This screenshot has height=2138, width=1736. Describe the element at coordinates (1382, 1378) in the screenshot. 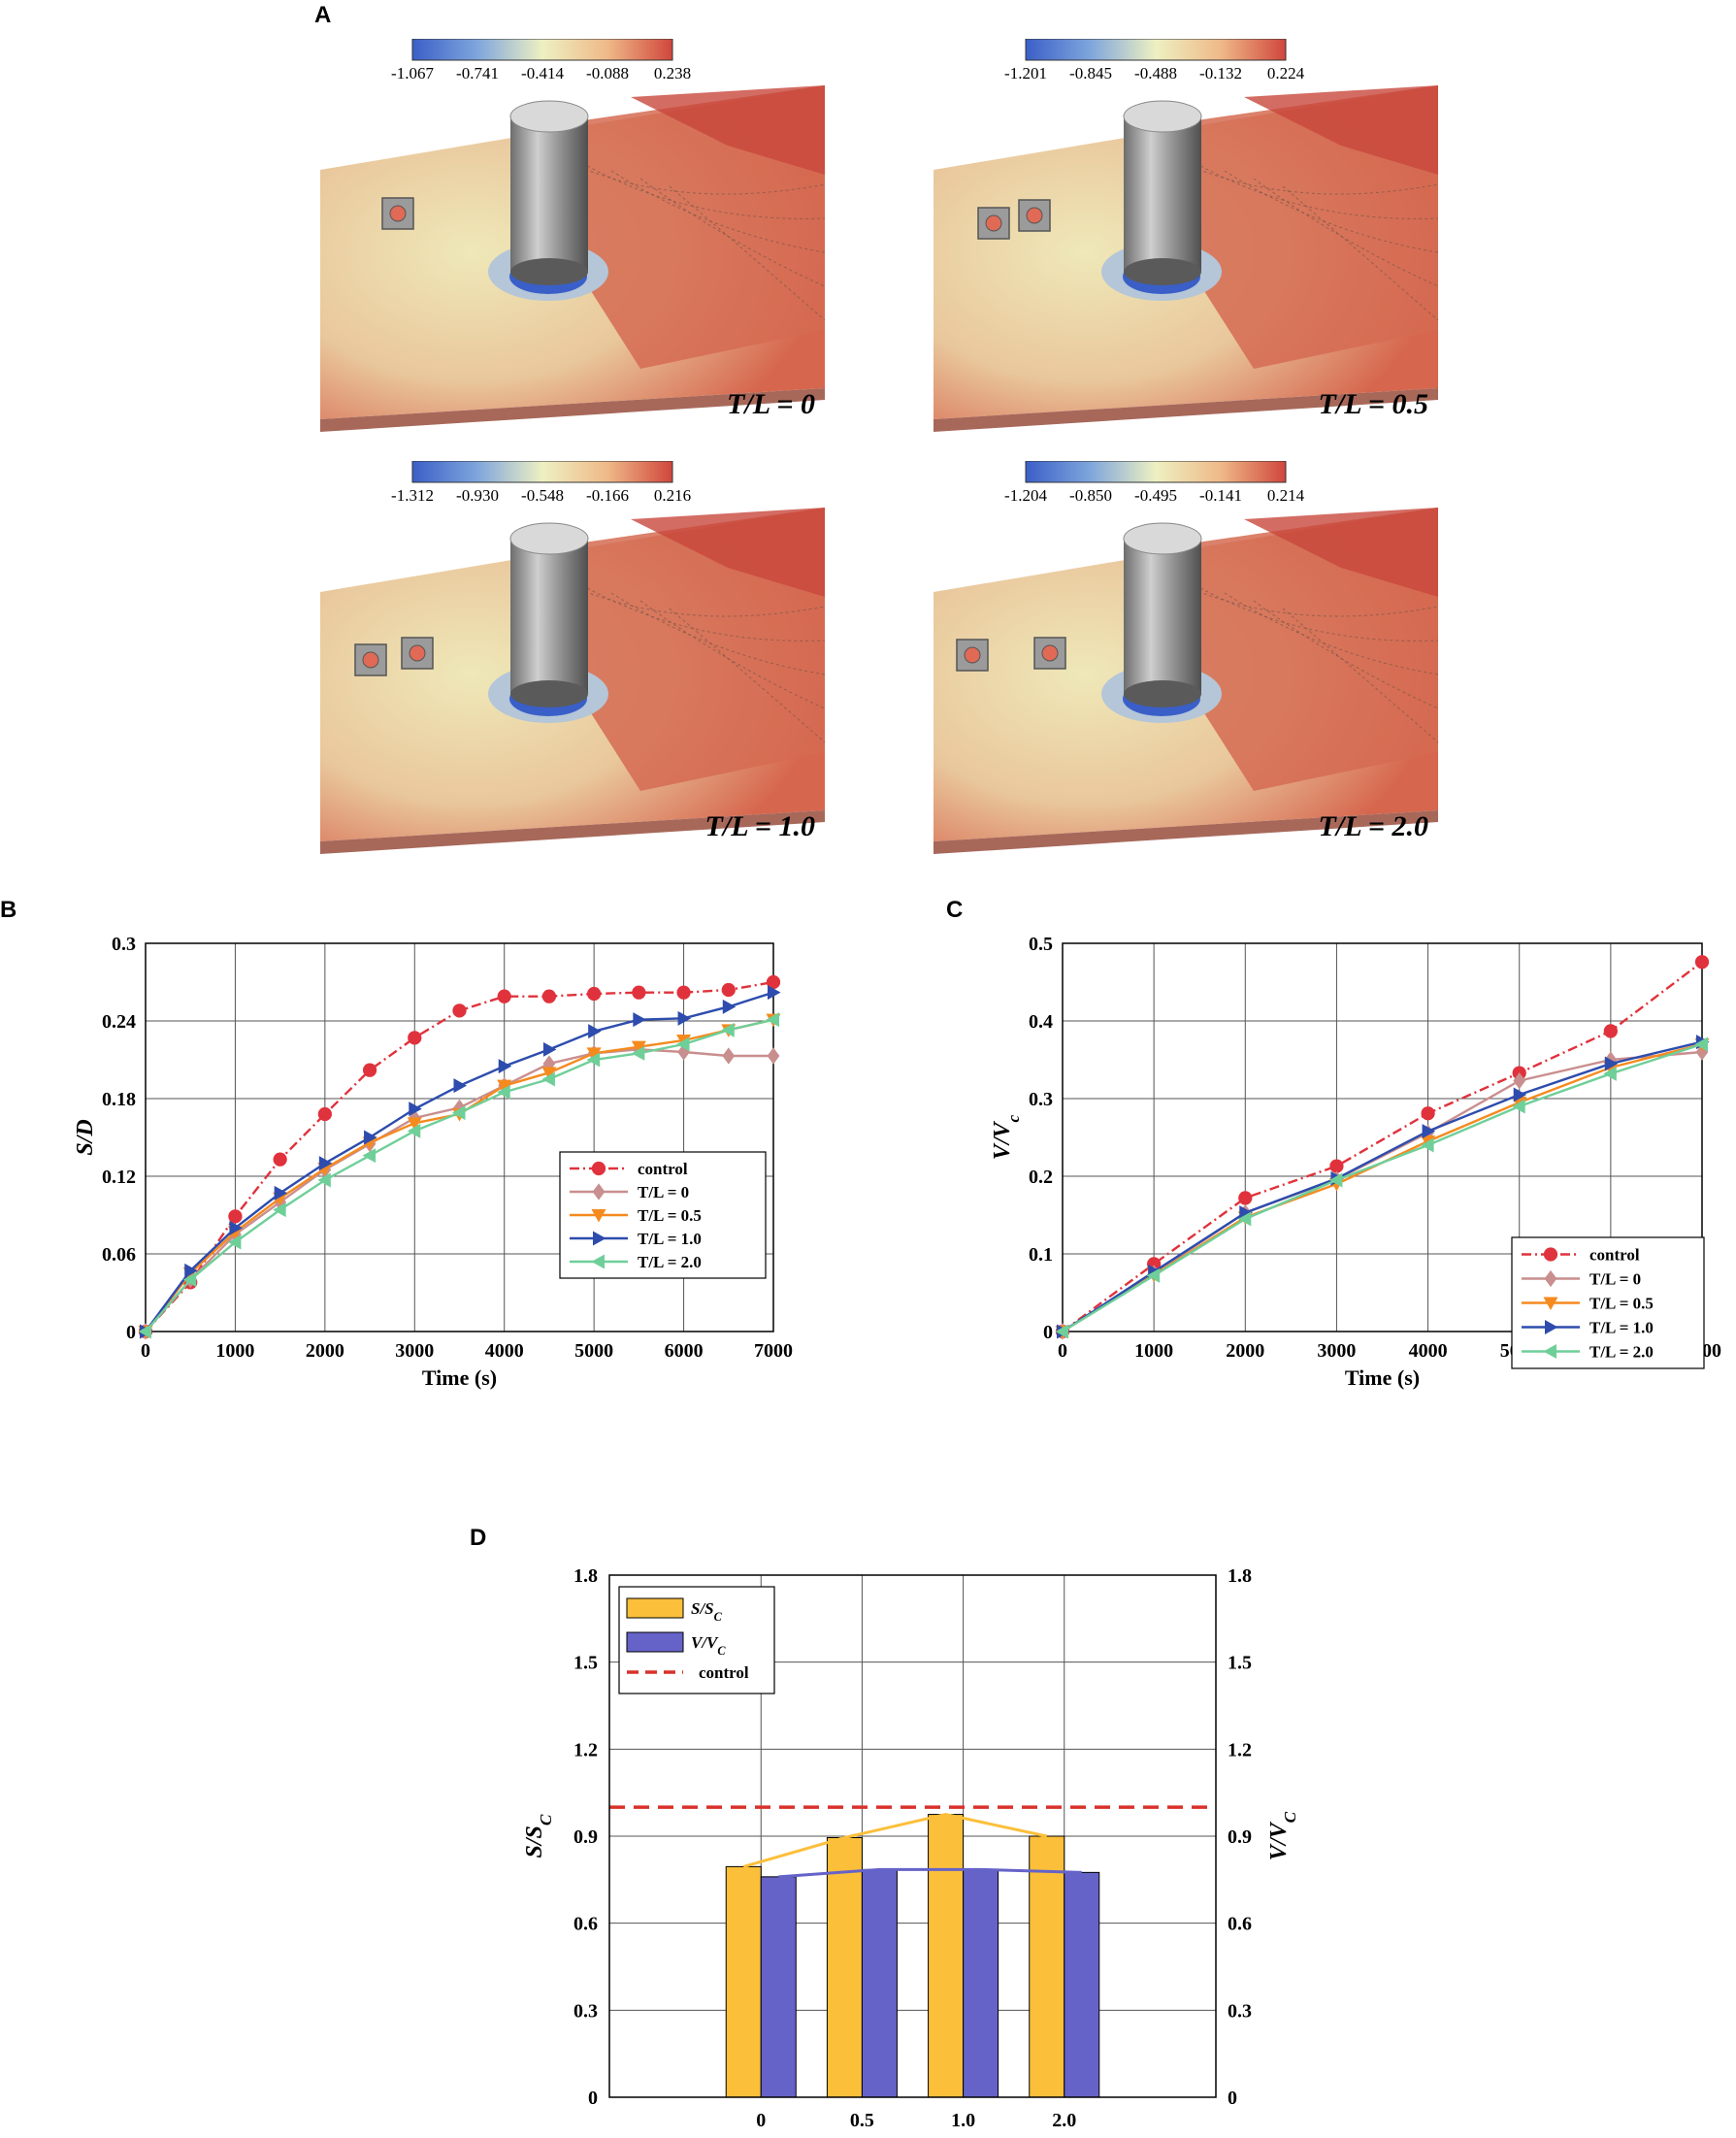

I see `x-axis-label: Time (s)` at that location.